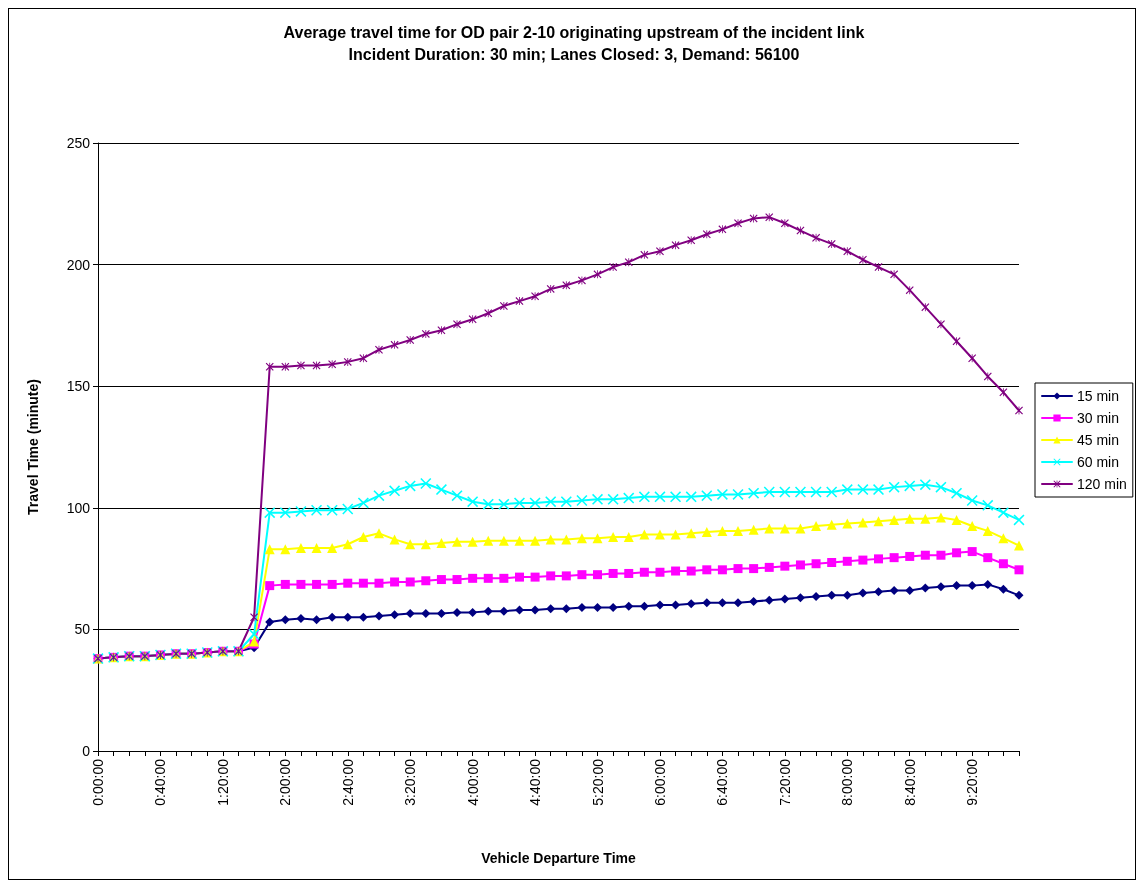  What do you see at coordinates (597, 782) in the screenshot?
I see `x-tick-label: 5:20:00` at bounding box center [597, 782].